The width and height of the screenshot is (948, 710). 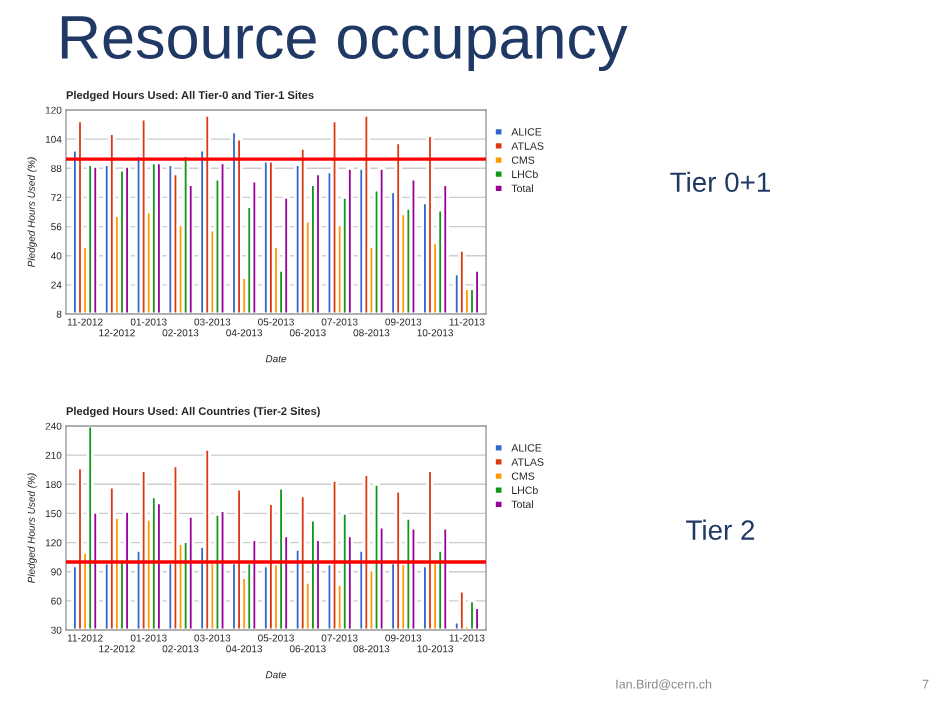 I want to click on text: Resource occupancy, so click(x=344, y=44).